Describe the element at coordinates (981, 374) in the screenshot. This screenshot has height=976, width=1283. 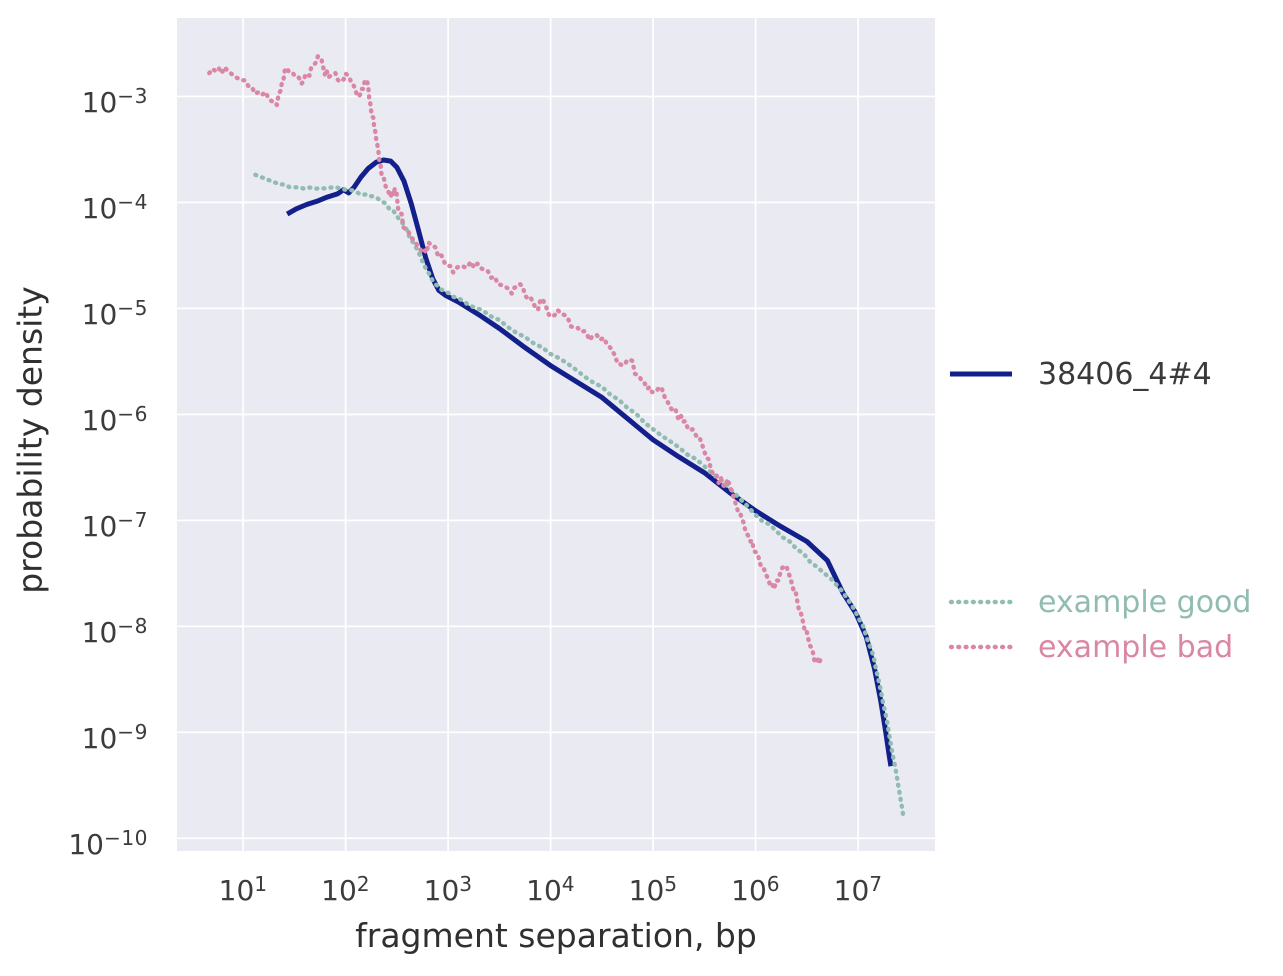
I see `legend-swatch-solid-line` at that location.